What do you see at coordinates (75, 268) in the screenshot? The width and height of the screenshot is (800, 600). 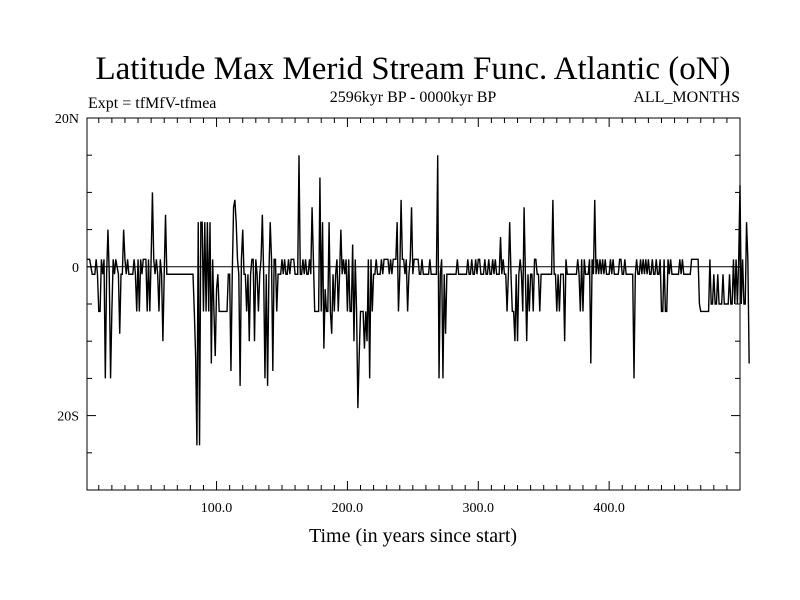 I see `y-tick-label: 0` at bounding box center [75, 268].